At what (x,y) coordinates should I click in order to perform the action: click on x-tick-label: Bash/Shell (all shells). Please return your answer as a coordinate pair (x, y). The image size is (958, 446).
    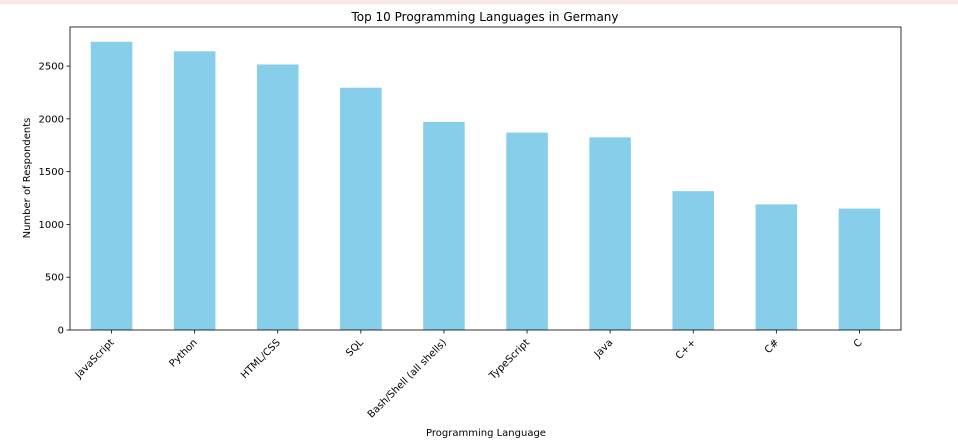
    Looking at the image, I should click on (407, 378).